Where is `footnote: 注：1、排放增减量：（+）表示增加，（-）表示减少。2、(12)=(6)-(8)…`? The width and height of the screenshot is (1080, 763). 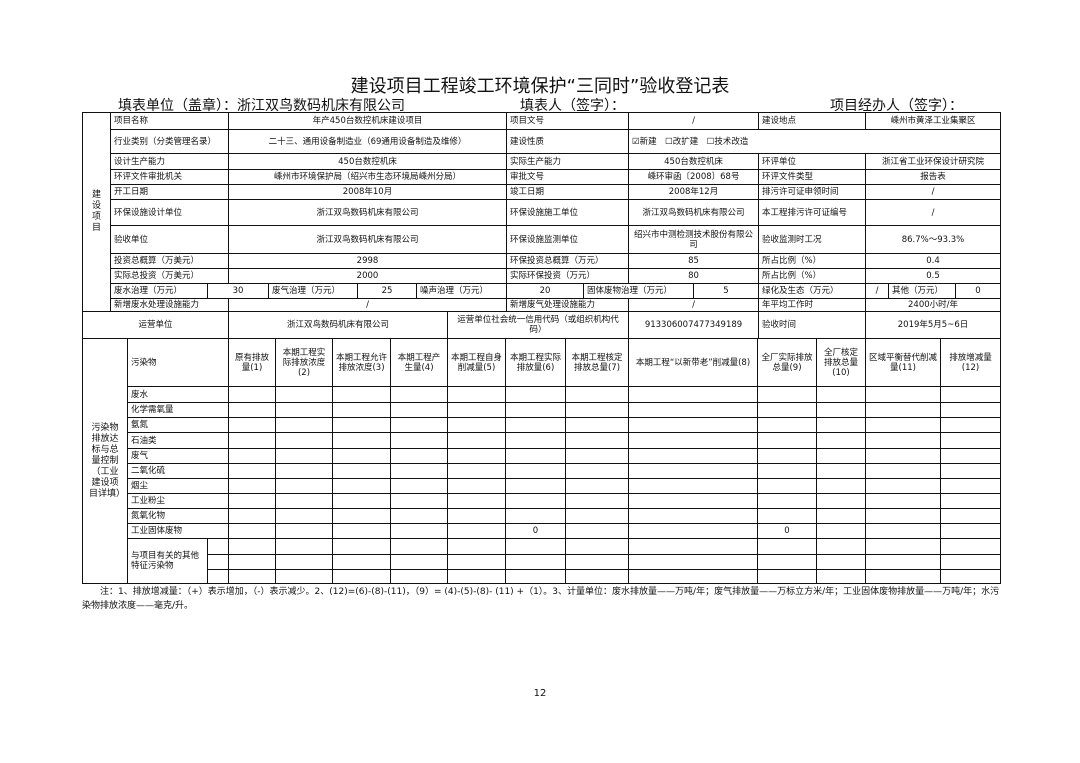 footnote: 注：1、排放增减量：（+）表示增加，（-）表示减少。2、(12)=(6)-(8)… is located at coordinates (541, 599).